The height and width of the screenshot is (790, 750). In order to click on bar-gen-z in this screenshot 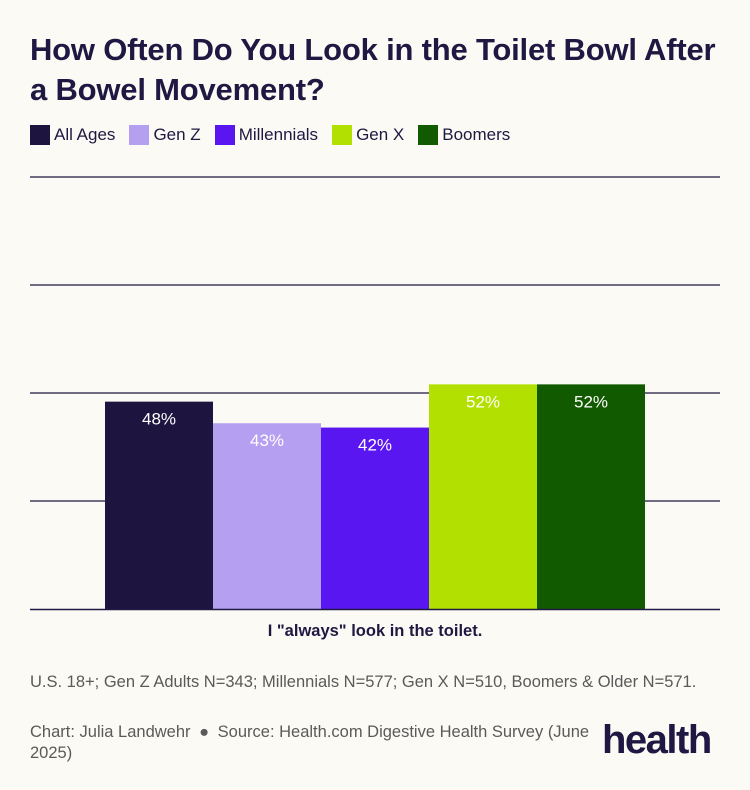, I will do `click(267, 516)`.